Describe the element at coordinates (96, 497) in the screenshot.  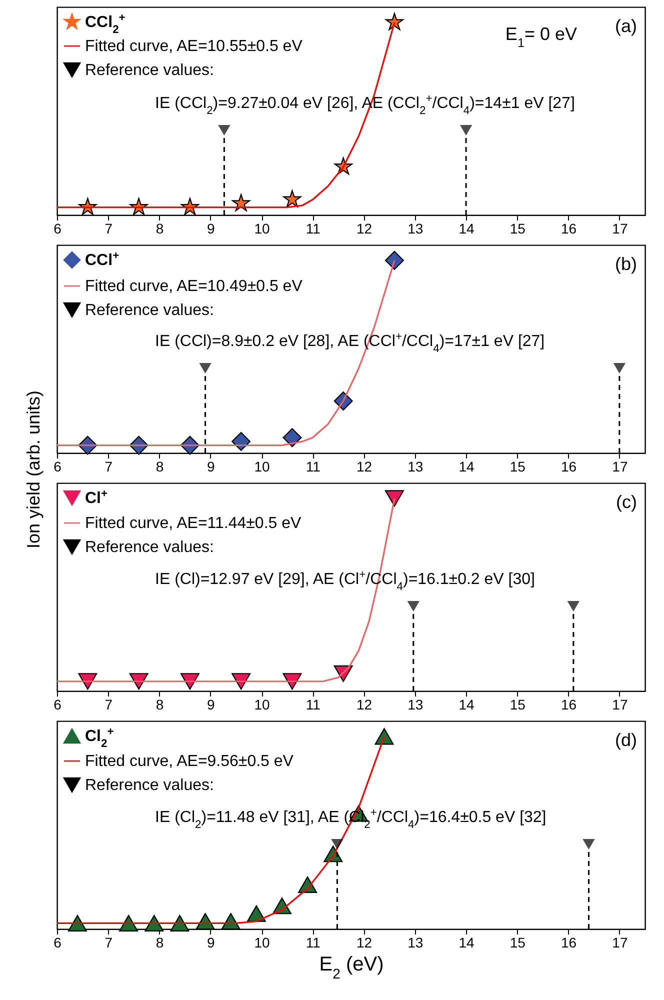
I see `legend-label: Cl$^{+}$` at that location.